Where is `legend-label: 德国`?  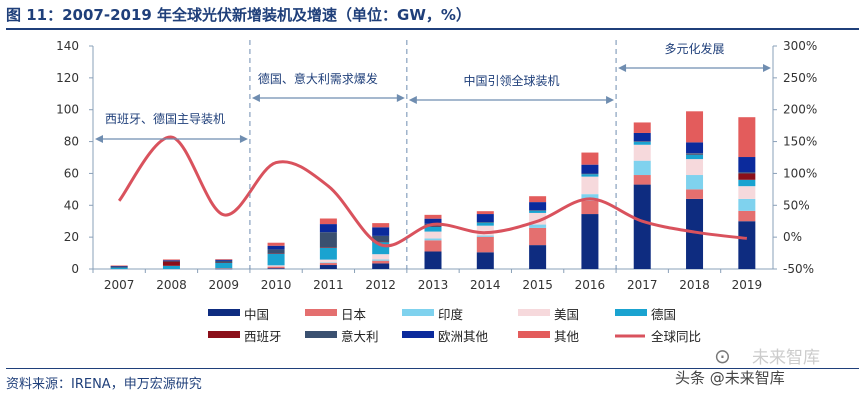 legend-label: 德国 is located at coordinates (663, 314).